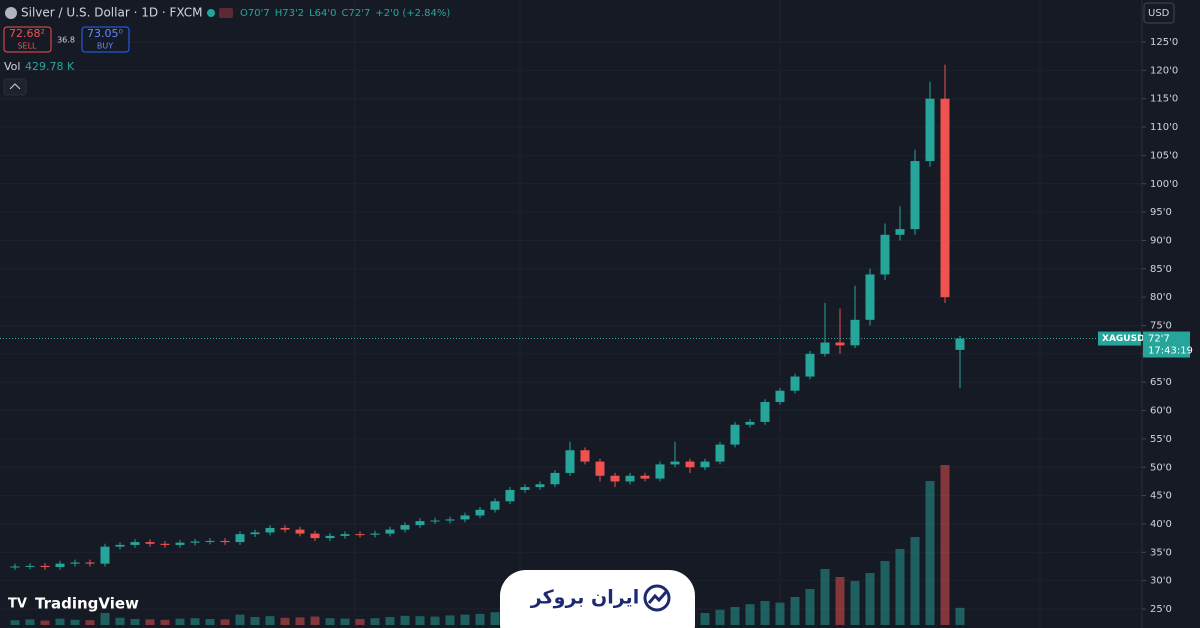 The width and height of the screenshot is (1200, 628). I want to click on buy-label: BUY, so click(105, 46).